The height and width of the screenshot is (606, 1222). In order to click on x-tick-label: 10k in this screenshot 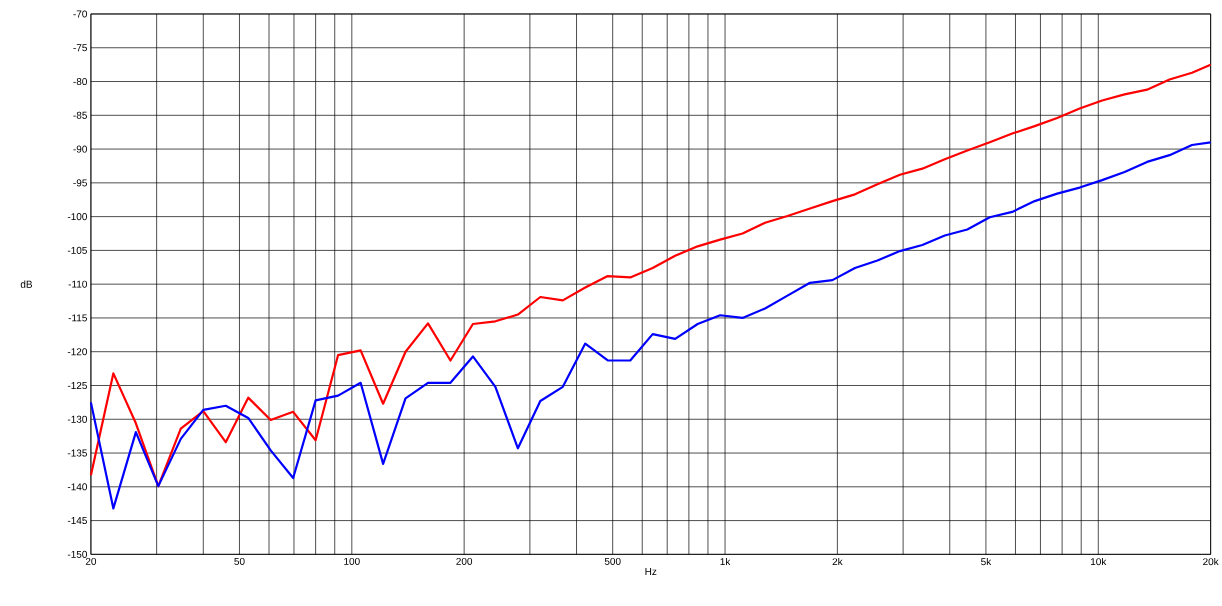, I will do `click(1099, 561)`.